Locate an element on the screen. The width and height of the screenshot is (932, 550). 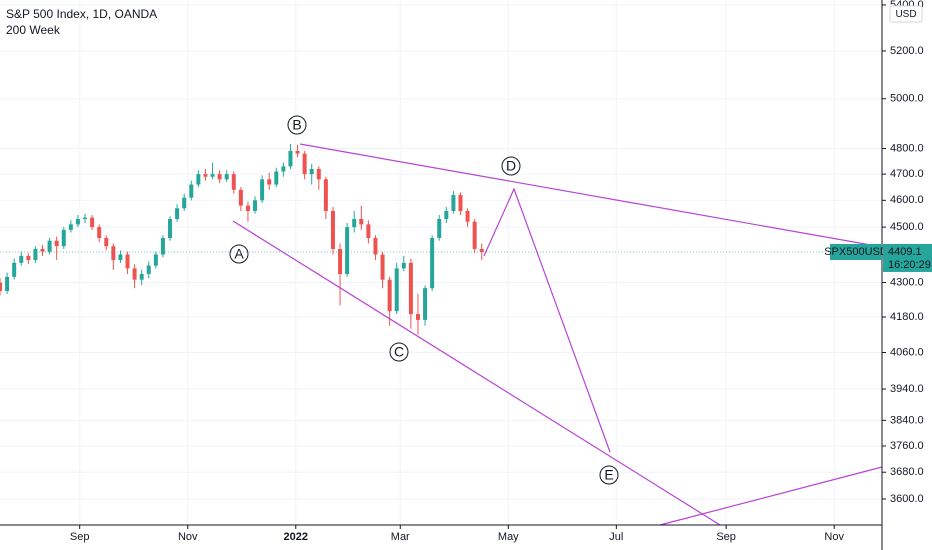
symbol-label: SPX500USD is located at coordinates (856, 252).